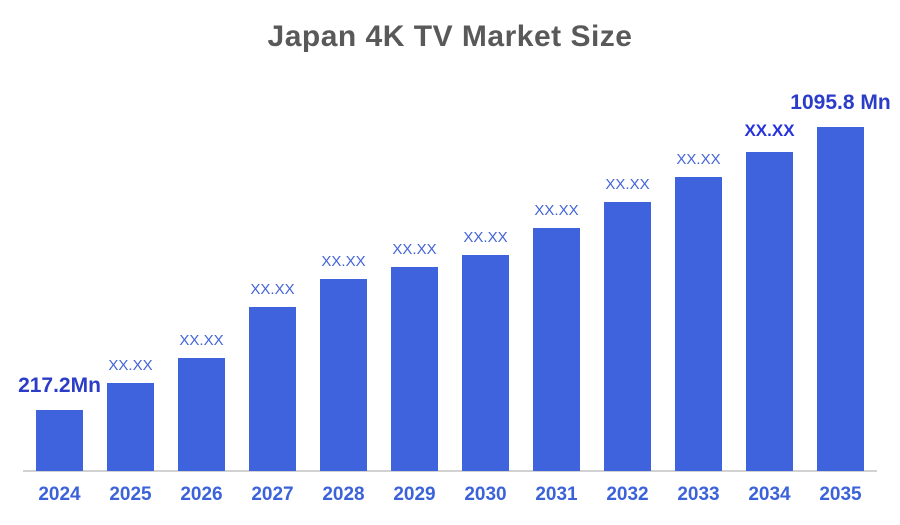 This screenshot has width=900, height=525. Describe the element at coordinates (130, 494) in the screenshot. I see `x-axis-label-2025: 2025` at that location.